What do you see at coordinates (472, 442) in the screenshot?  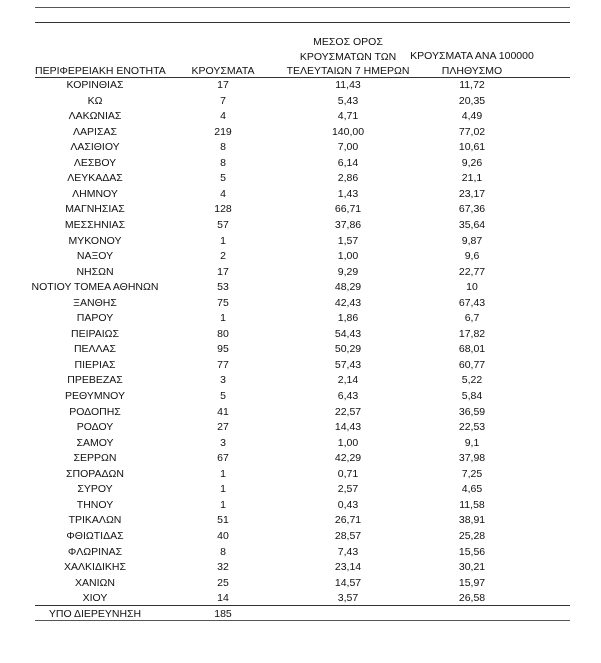 I see `cases-per-100000: 9,1` at bounding box center [472, 442].